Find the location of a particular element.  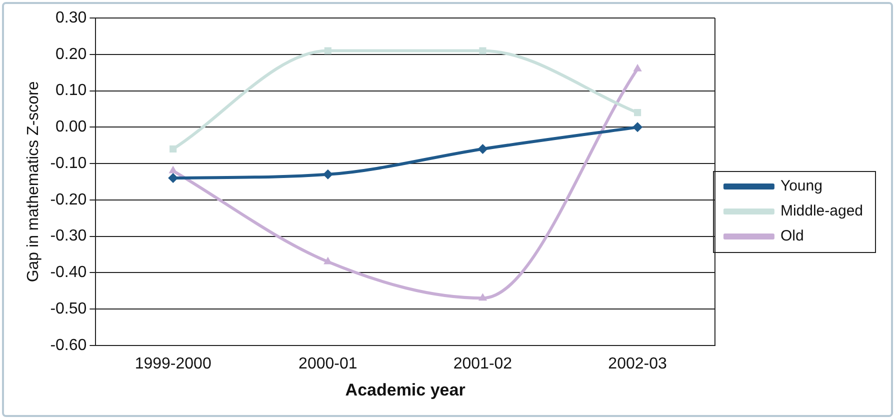

y-tick-label: -0.50 is located at coordinates (68, 309).